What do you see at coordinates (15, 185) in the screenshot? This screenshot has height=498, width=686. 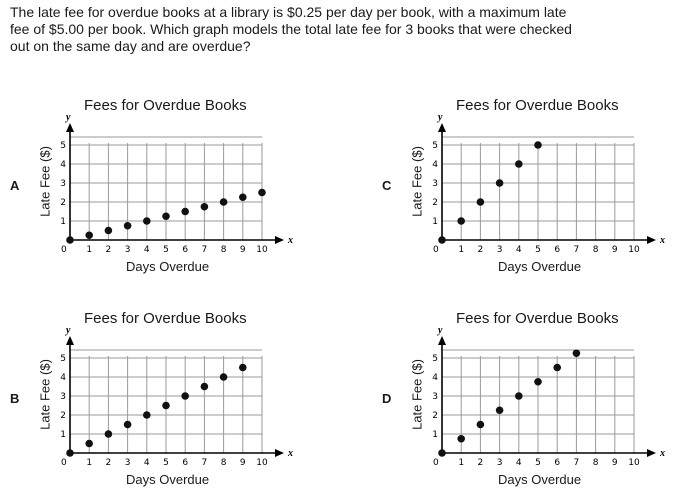 I see `option-letter: A` at bounding box center [15, 185].